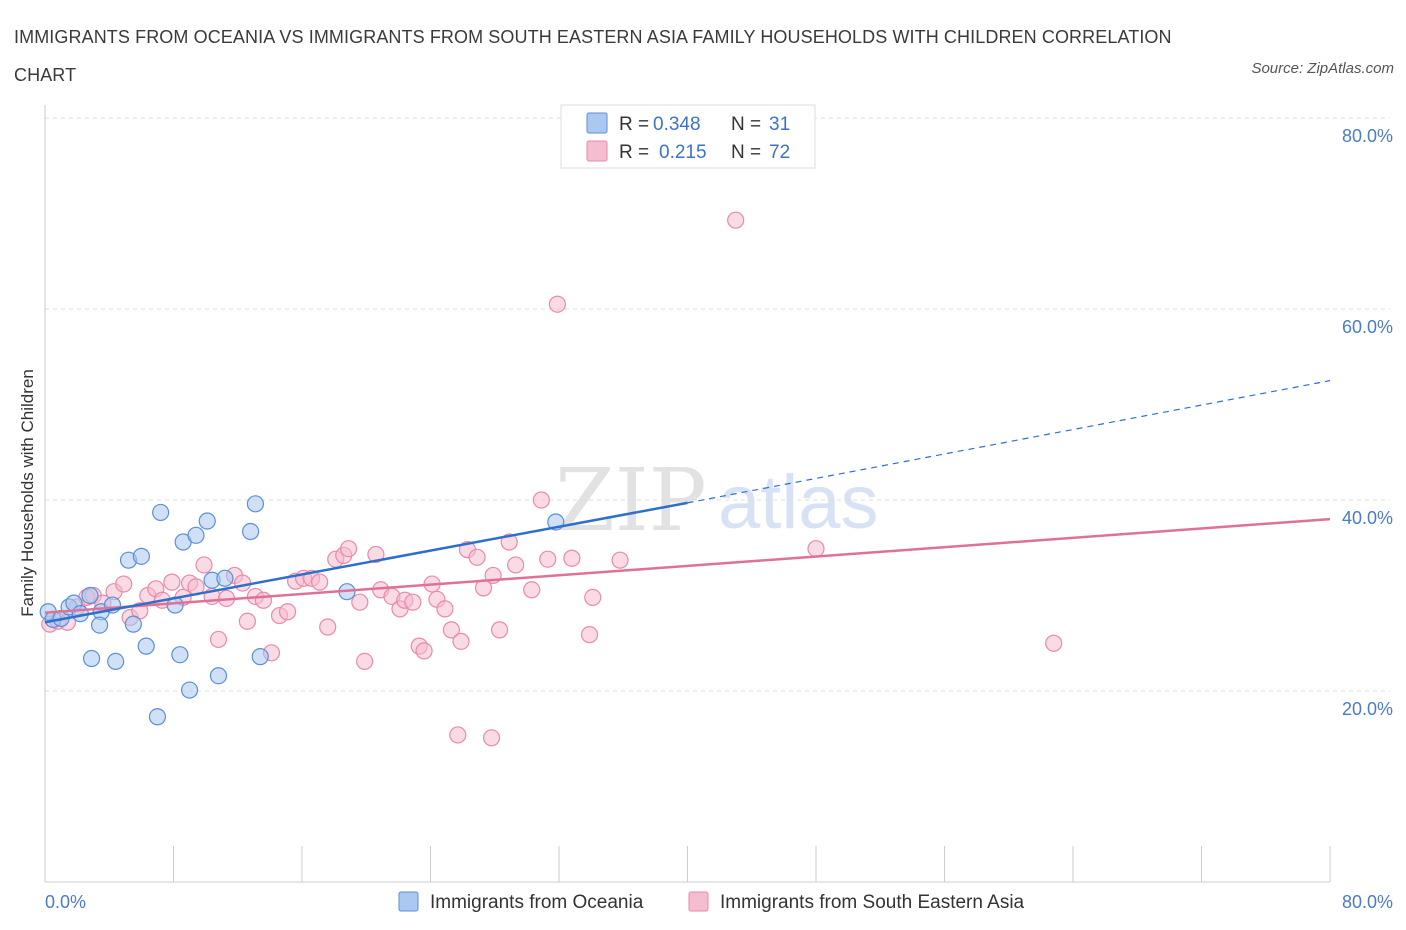 The height and width of the screenshot is (930, 1406). Describe the element at coordinates (1367, 902) in the screenshot. I see `x-tick-label-1: 80.0%` at that location.